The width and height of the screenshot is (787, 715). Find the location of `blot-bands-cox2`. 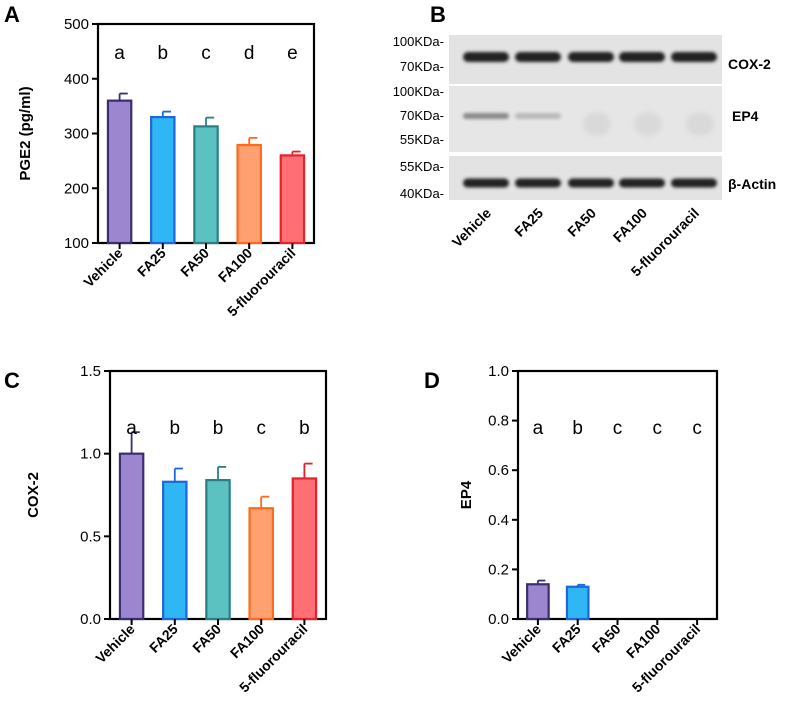

blot-bands-cox2 is located at coordinates (590, 57).